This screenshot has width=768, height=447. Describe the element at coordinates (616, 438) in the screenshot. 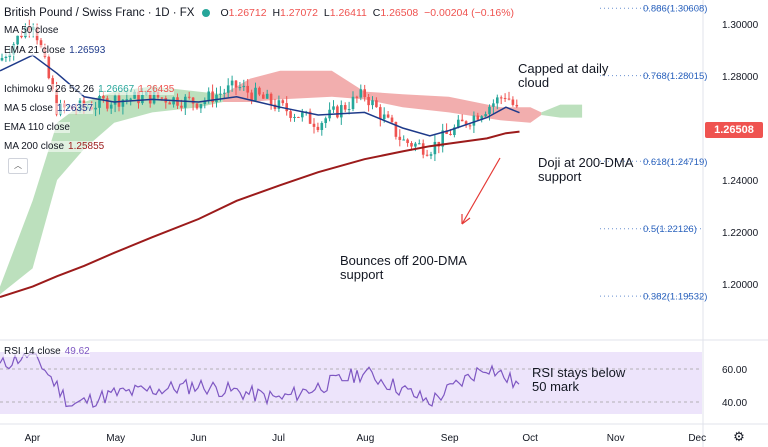

I see `time-tick-label: Nov` at that location.